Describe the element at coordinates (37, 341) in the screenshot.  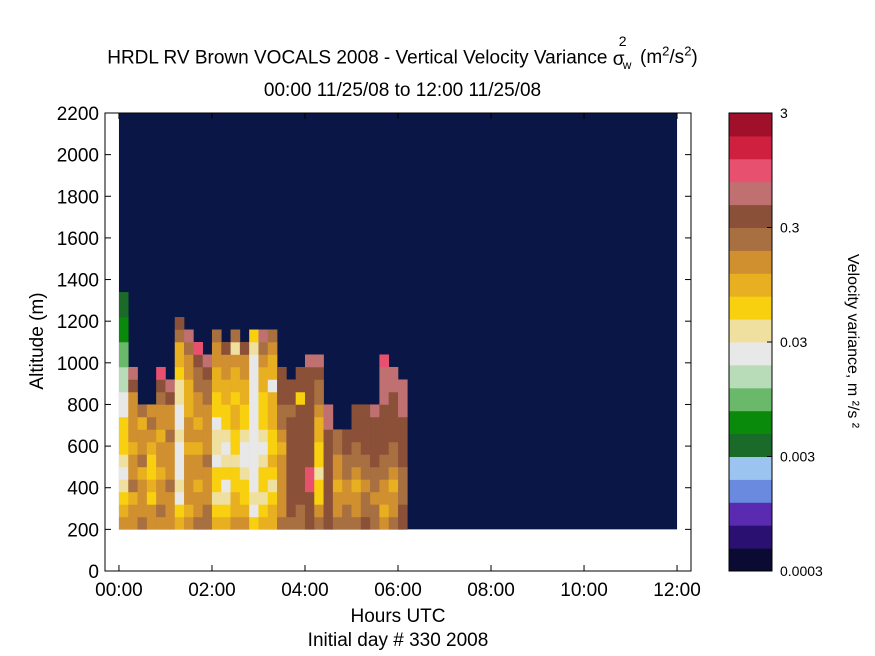
I see `y-axis-label: Altitude (m)` at that location.